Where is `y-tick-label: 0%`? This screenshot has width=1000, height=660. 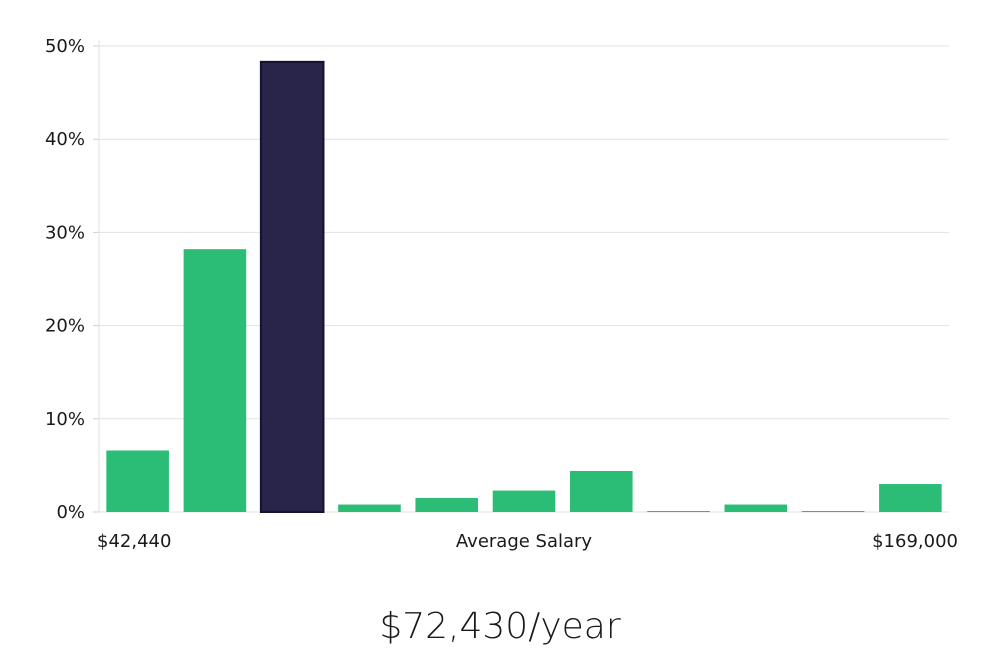
y-tick-label: 0% is located at coordinates (70, 512).